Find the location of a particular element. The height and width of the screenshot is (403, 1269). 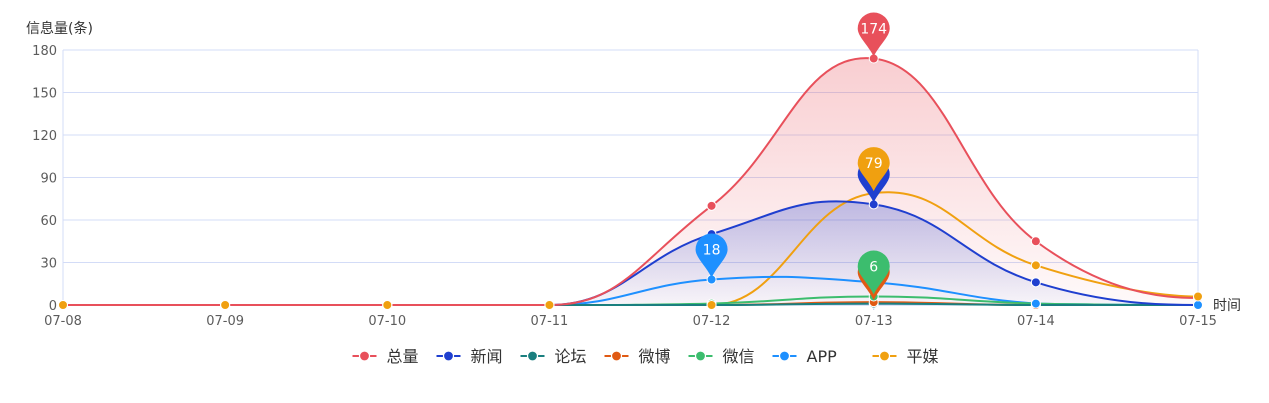

y-tick-label: 0 is located at coordinates (53, 306).